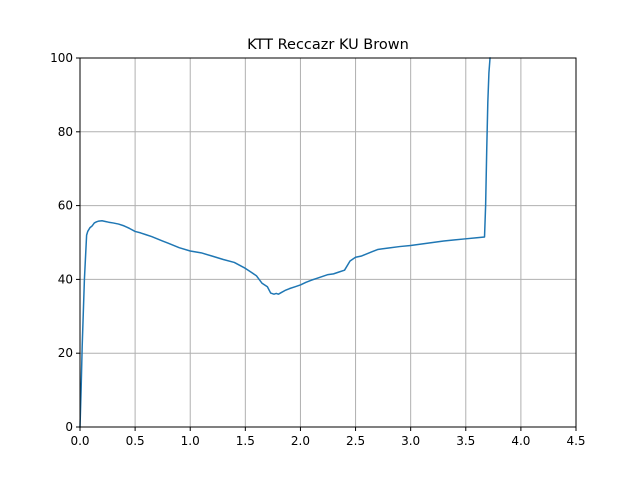 This screenshot has height=480, width=640. Describe the element at coordinates (328, 437) in the screenshot. I see `x-axis-ticks: 0.0 0.5 1.0 1.5 2.0 2.5 3.0 3.5 4.0 4.5` at that location.